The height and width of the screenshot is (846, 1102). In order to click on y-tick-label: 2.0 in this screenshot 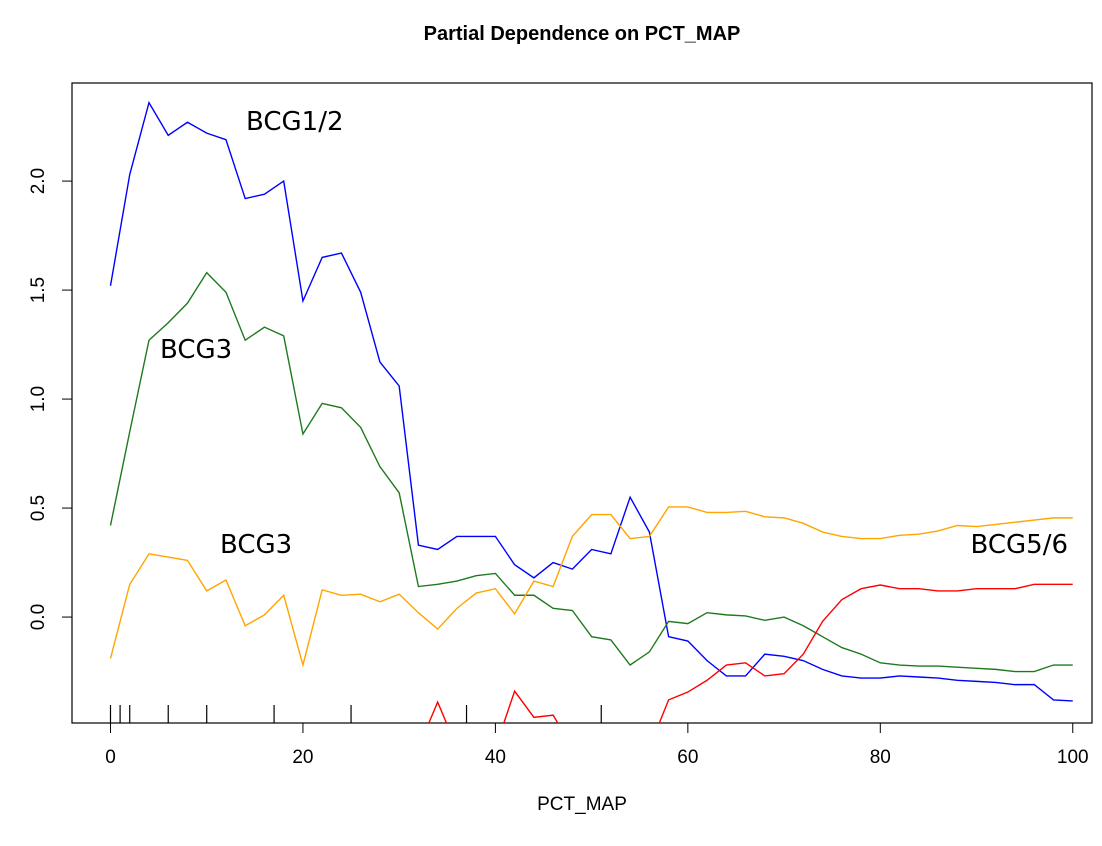, I will do `click(38, 181)`.